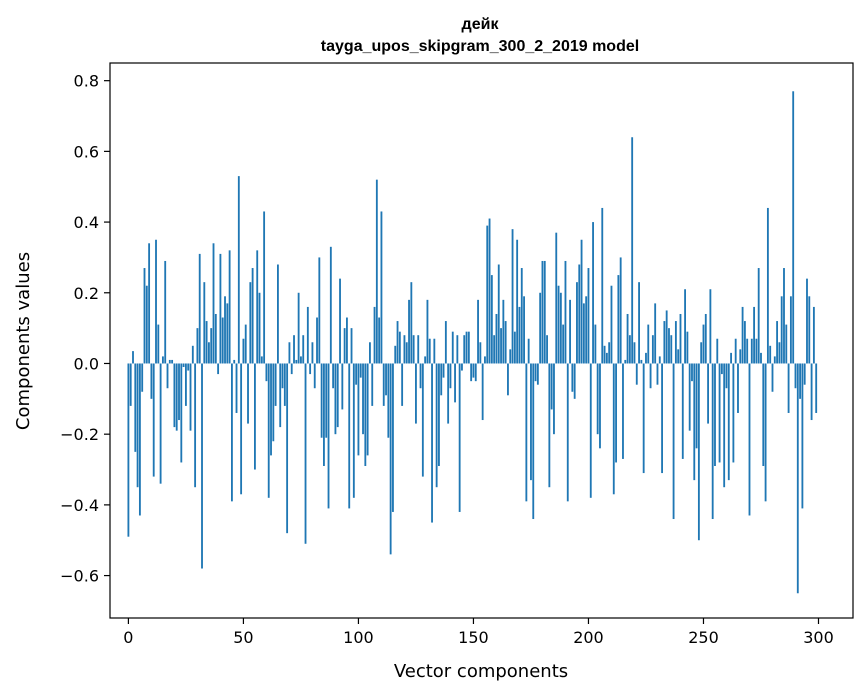  What do you see at coordinates (480, 46) in the screenshot?
I see `chart-subtitle: tayga_upos_skipgram_300_2_2019 model` at bounding box center [480, 46].